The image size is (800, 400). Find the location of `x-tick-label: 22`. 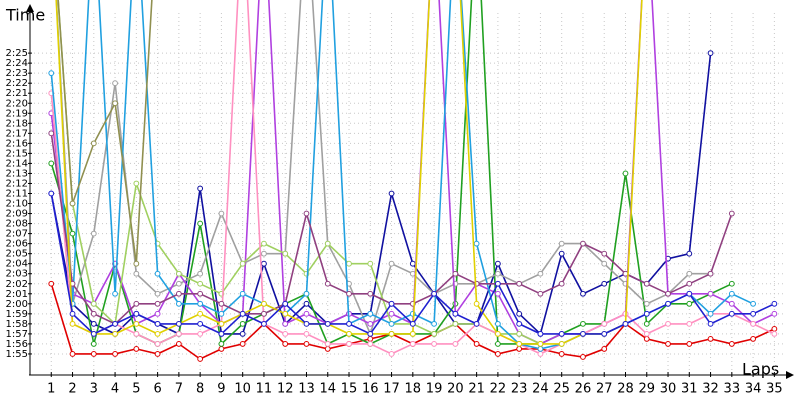

x-tick-label: 22 is located at coordinates (498, 389).